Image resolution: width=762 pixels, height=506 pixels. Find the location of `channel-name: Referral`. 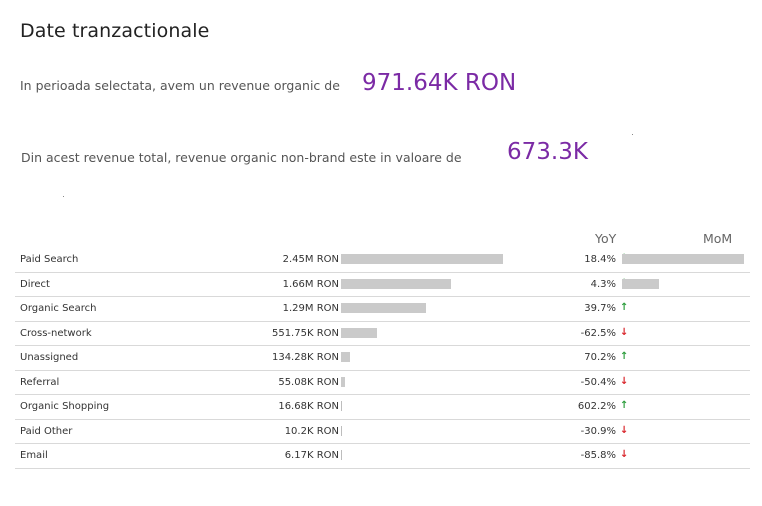

channel-name: Referral is located at coordinates (40, 382).